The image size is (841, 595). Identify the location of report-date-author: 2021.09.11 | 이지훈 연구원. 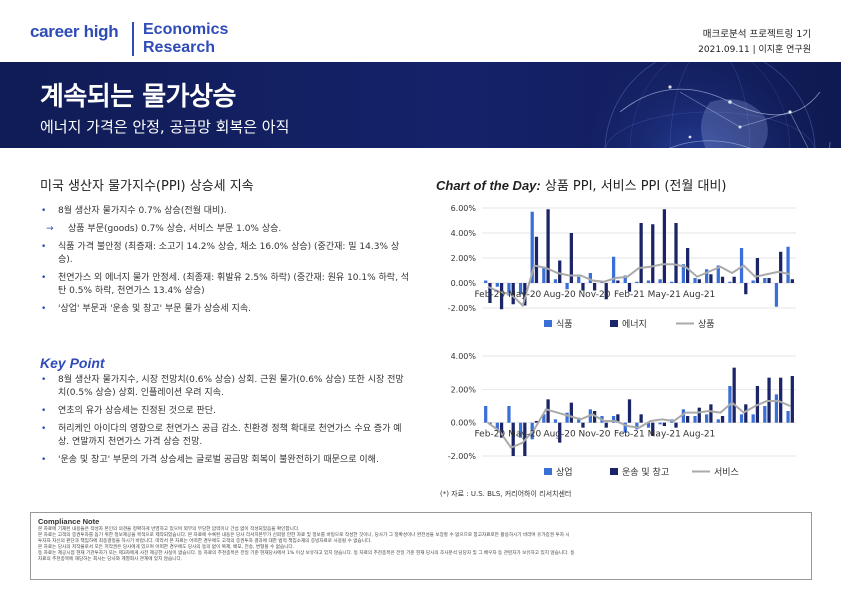
(754, 50).